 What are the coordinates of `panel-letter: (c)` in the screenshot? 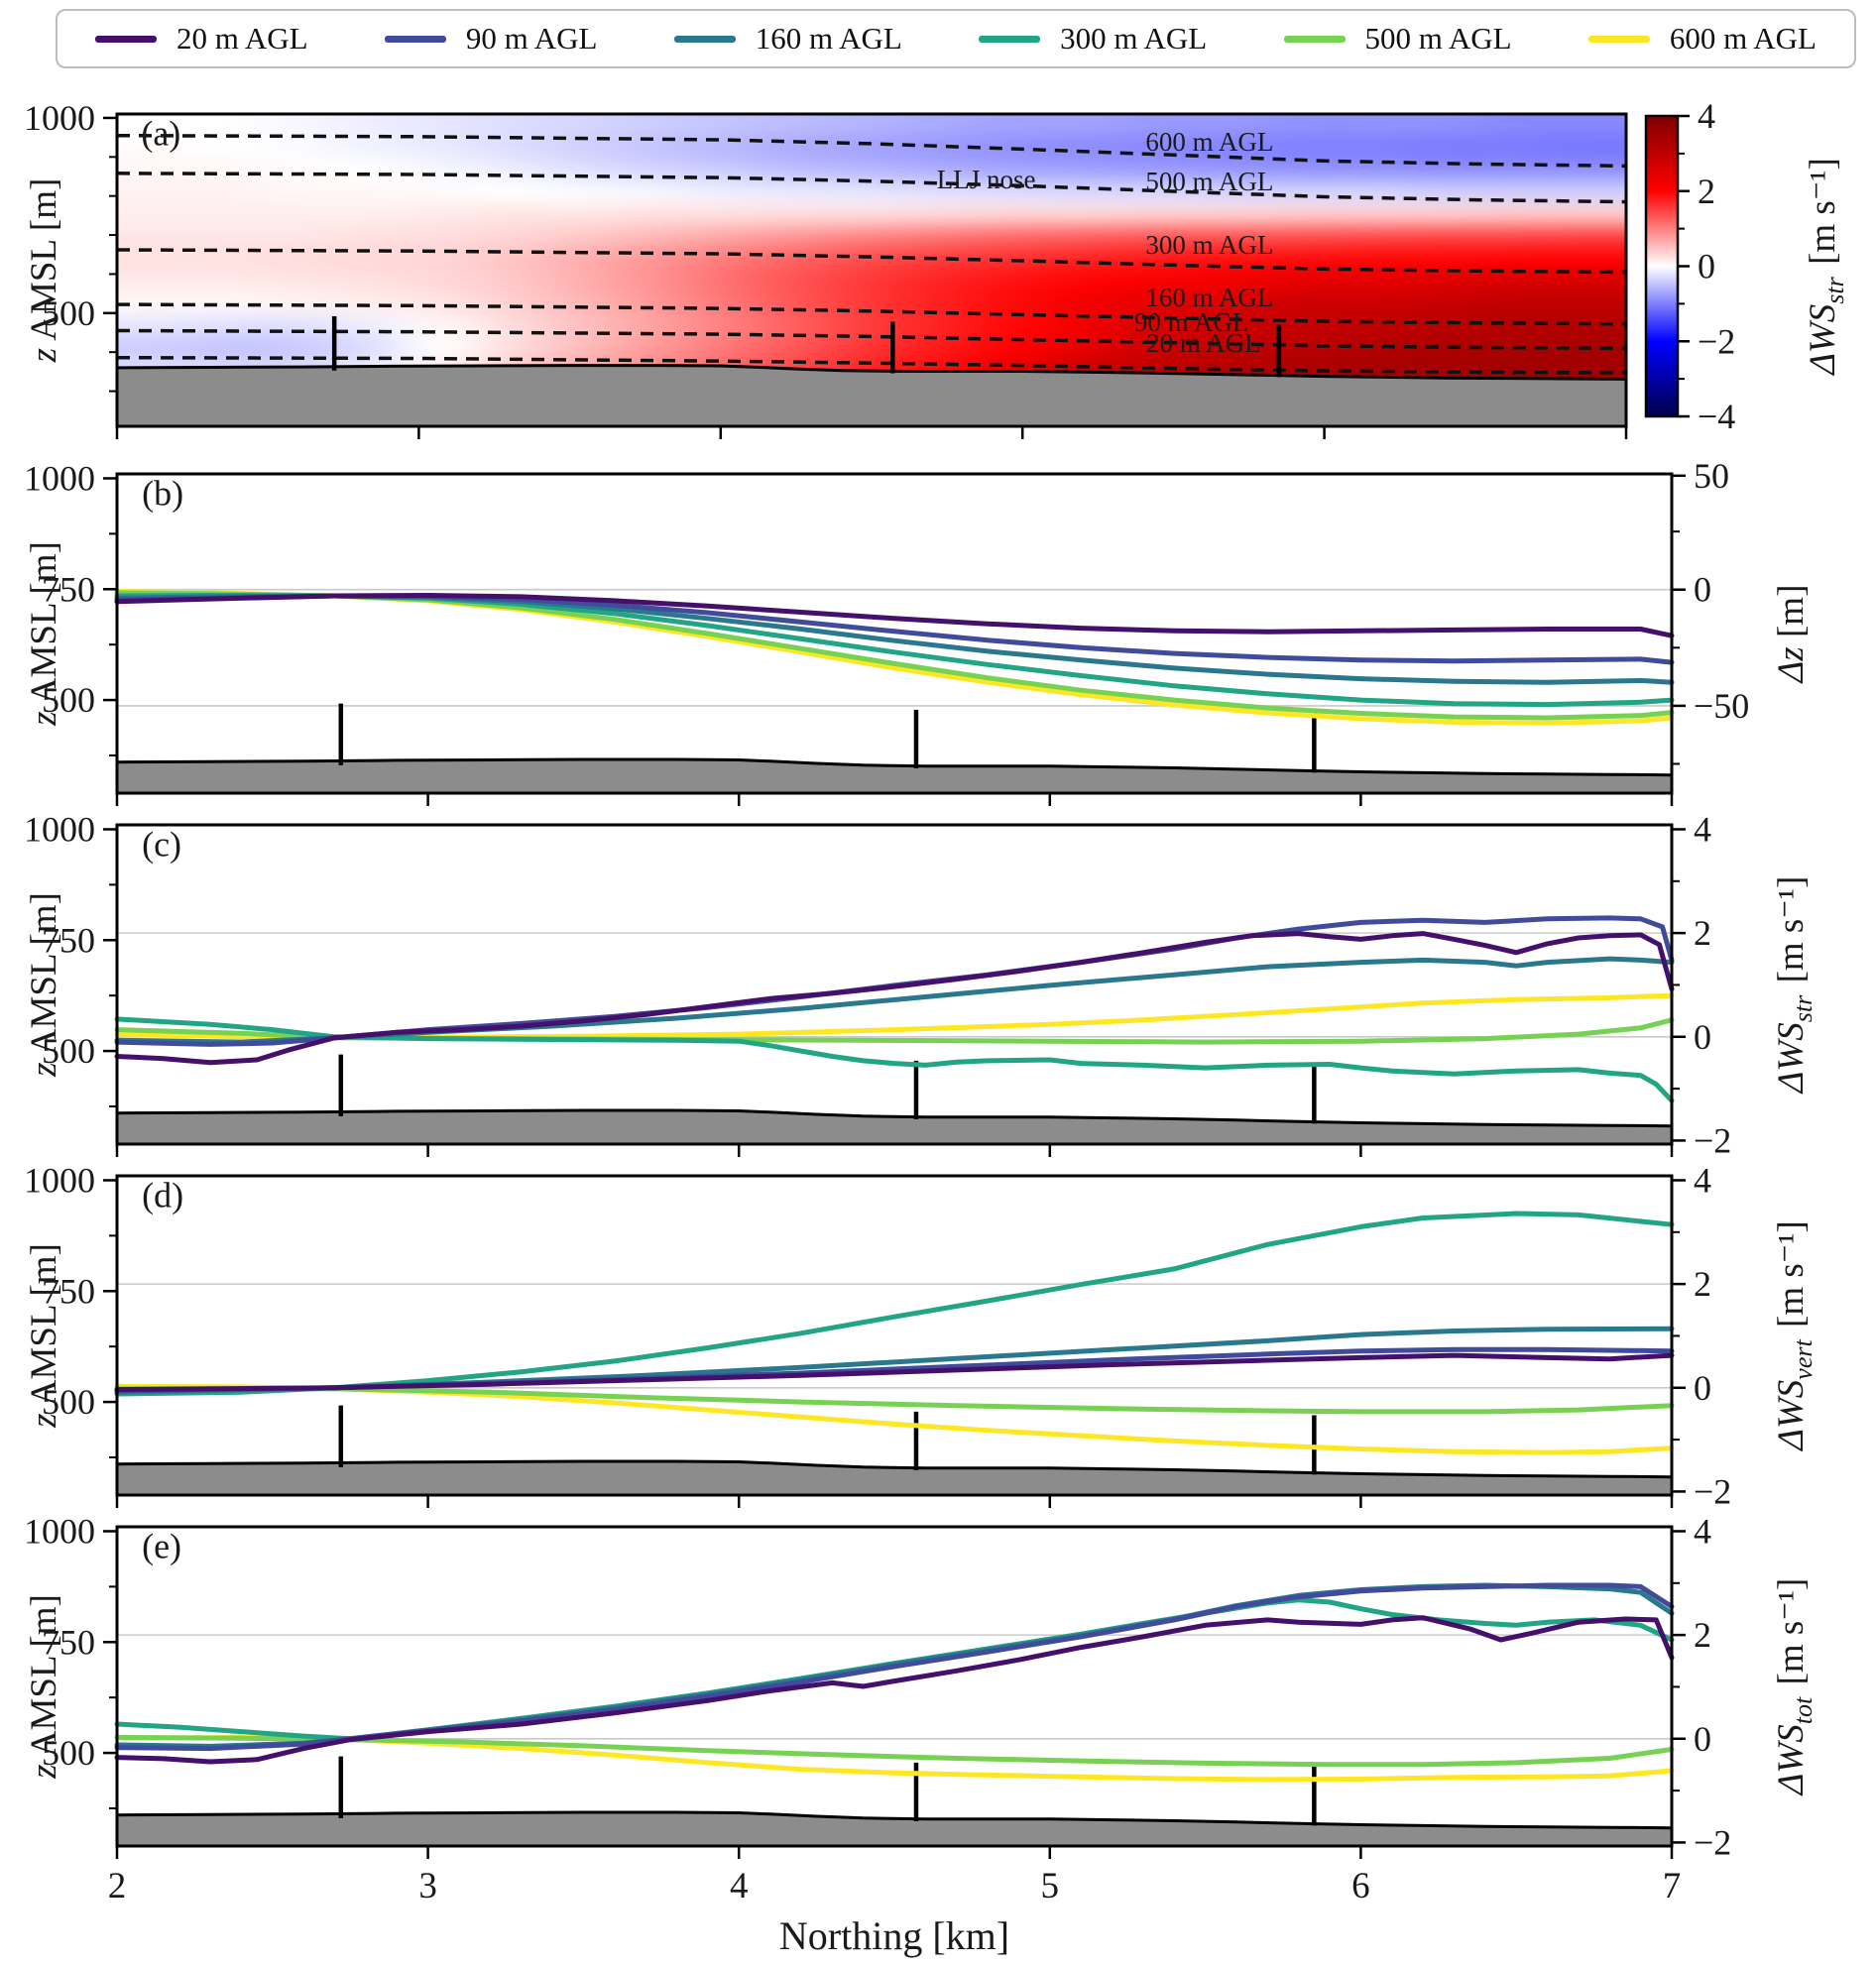 It's located at (161, 844).